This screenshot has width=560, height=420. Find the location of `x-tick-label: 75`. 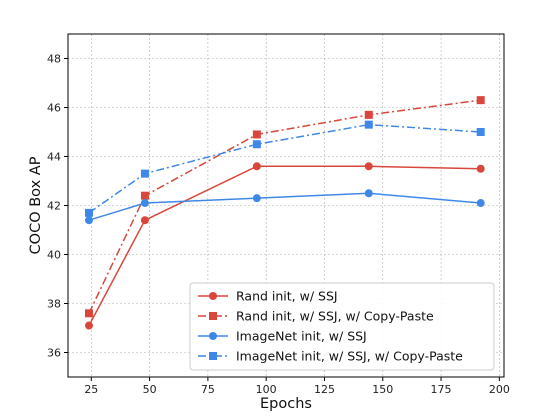

x-tick-label: 75 is located at coordinates (208, 389).